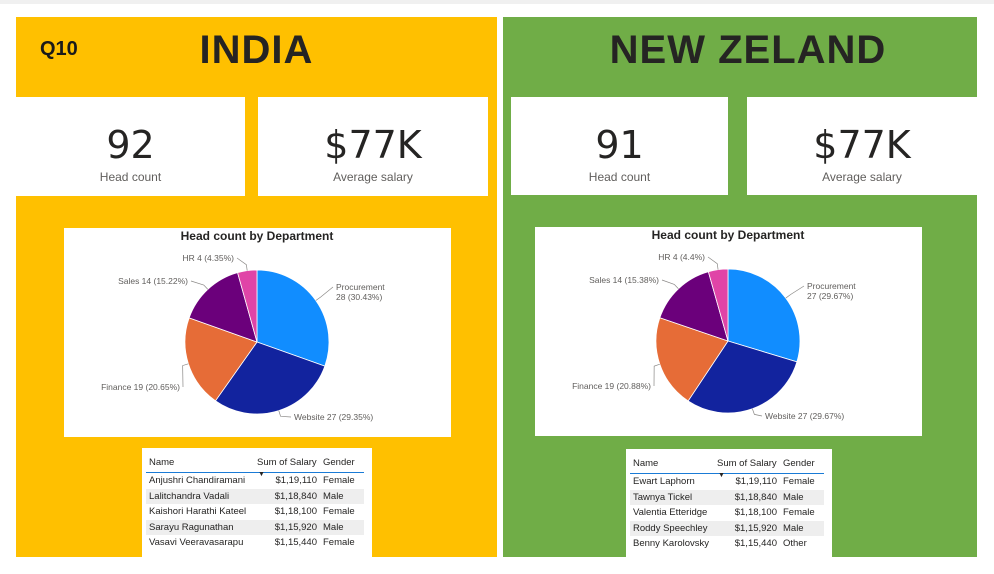  What do you see at coordinates (209, 258) in the screenshot?
I see `slice-label-hr: HR 4 (4.35%)` at bounding box center [209, 258].